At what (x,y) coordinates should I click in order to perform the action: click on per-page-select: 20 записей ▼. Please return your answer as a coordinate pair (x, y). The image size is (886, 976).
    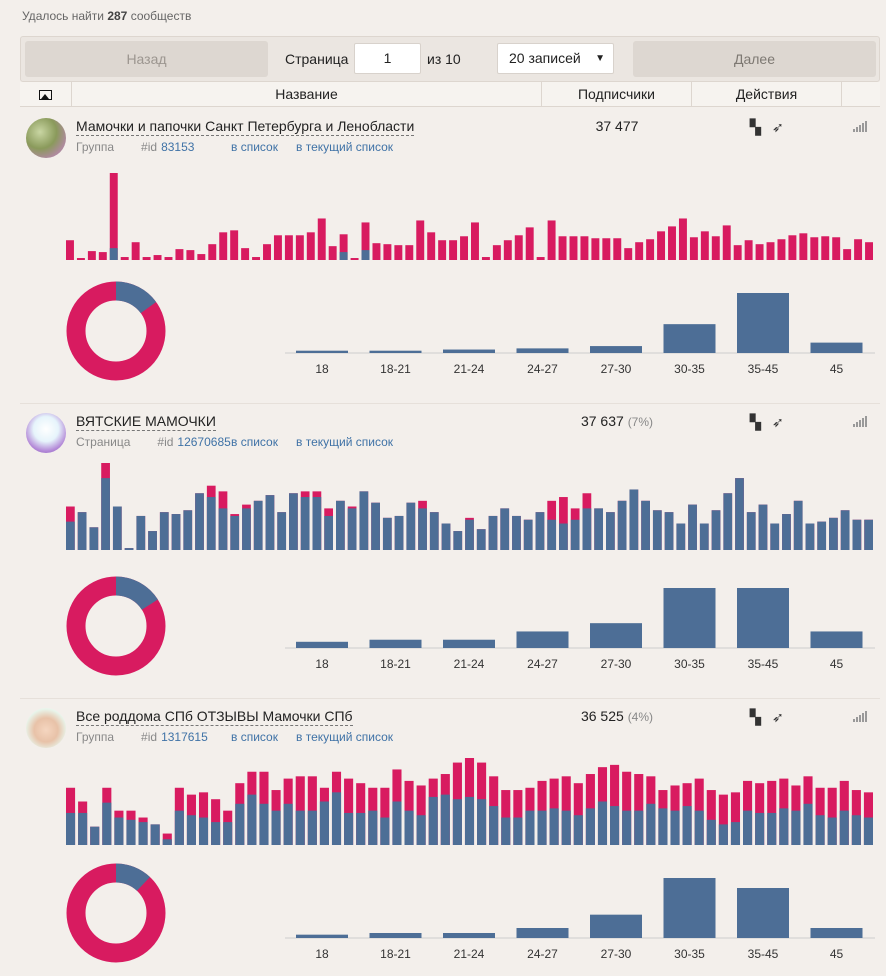
    Looking at the image, I should click on (555, 58).